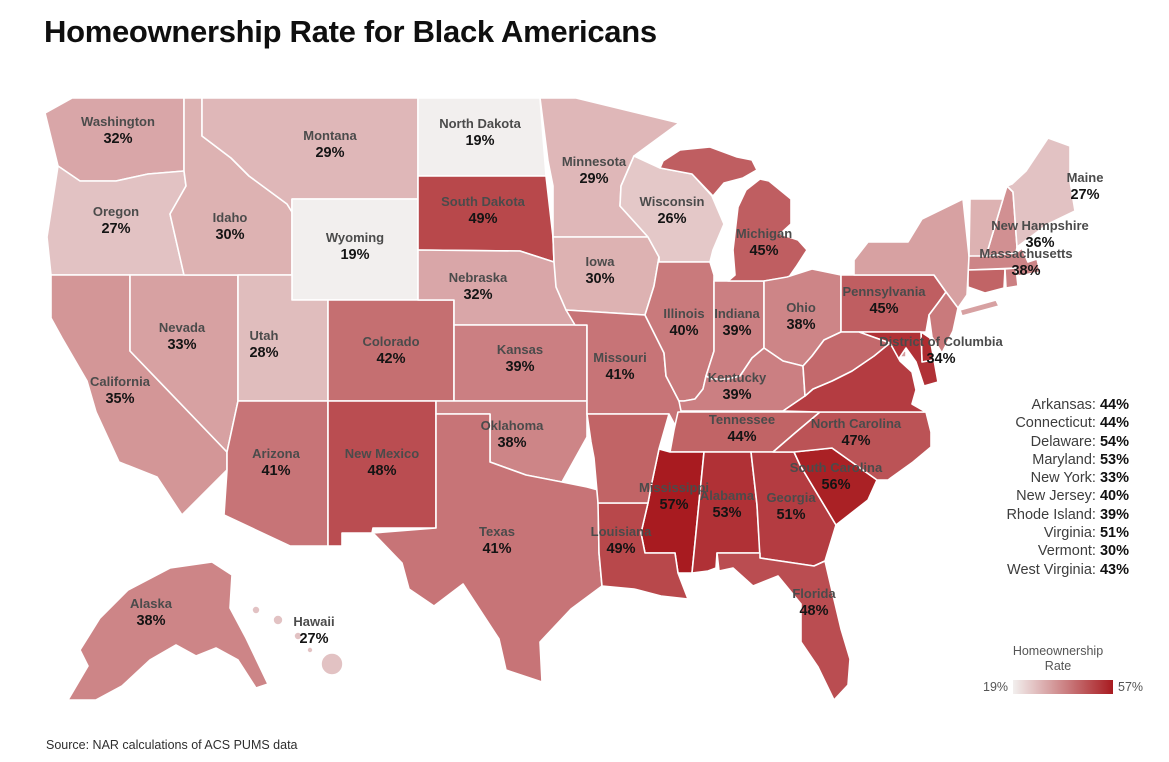 The height and width of the screenshot is (762, 1169). What do you see at coordinates (986, 227) in the screenshot?
I see `state-shape-vermont` at bounding box center [986, 227].